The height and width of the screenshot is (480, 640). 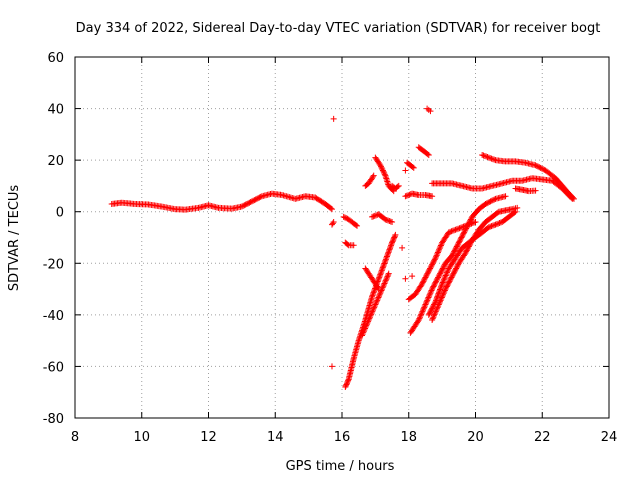 What do you see at coordinates (60, 213) in the screenshot?
I see `y-tick-label: 0` at bounding box center [60, 213].